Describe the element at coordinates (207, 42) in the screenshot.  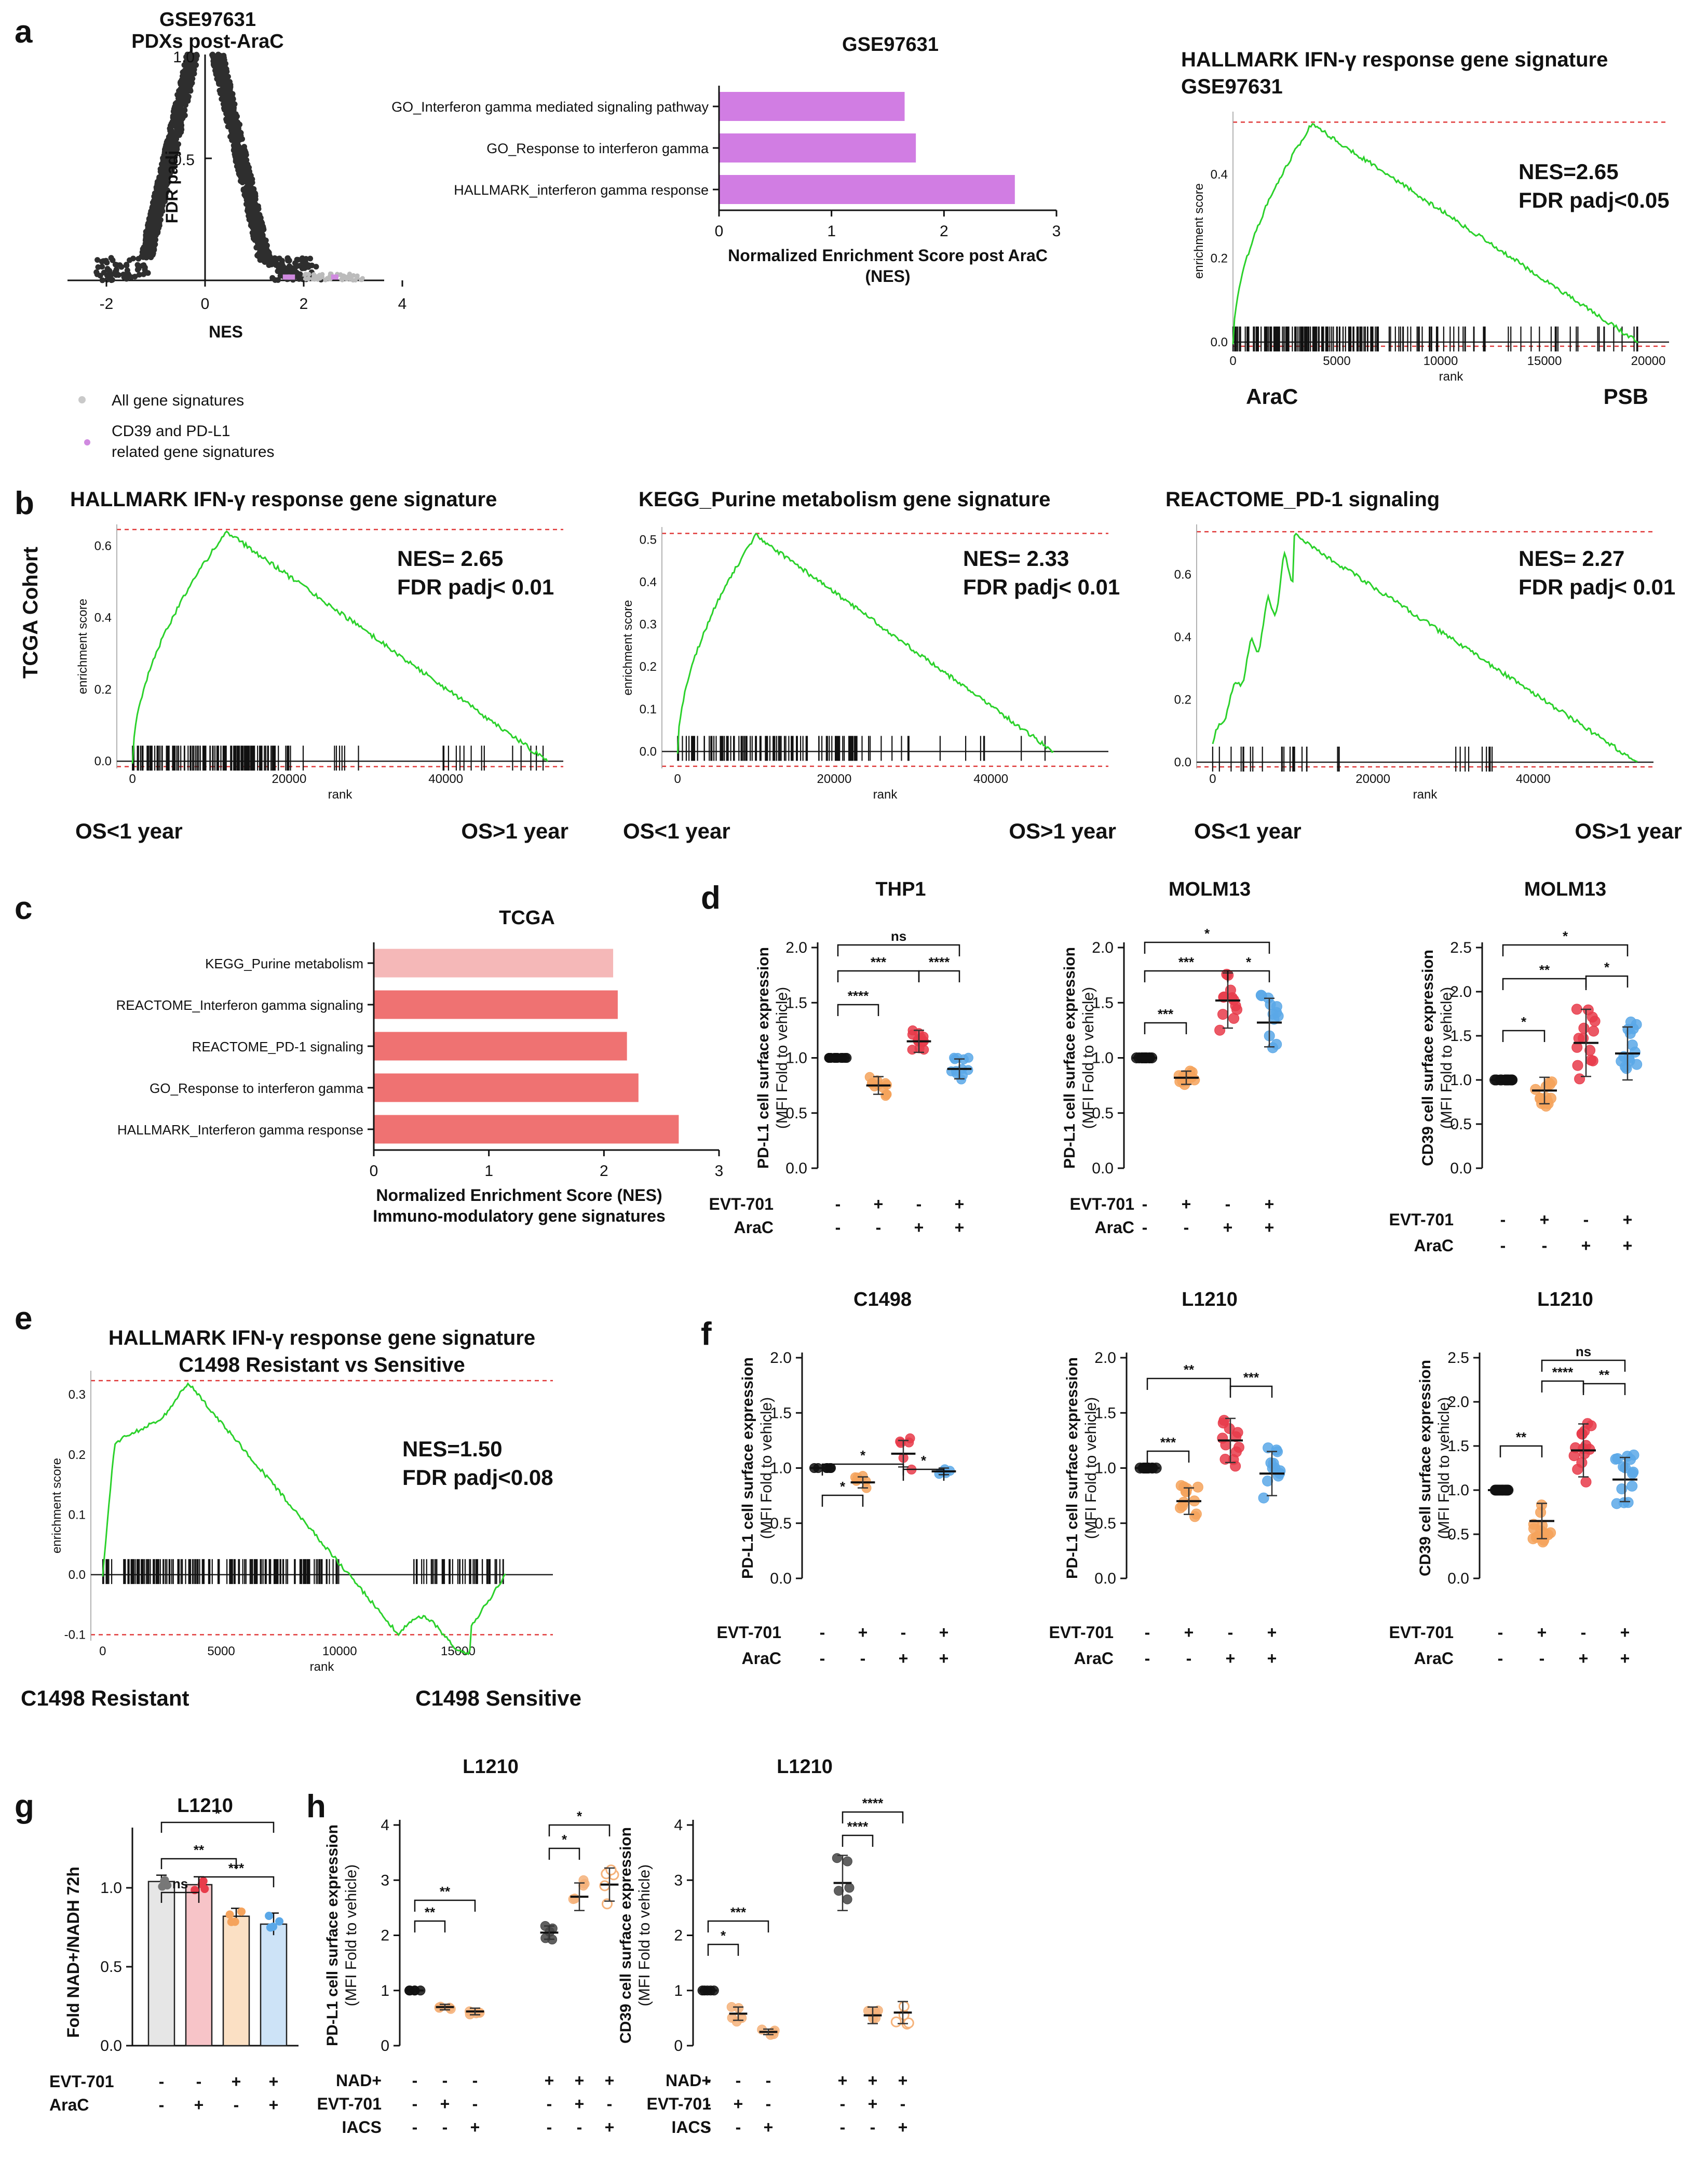
I see `volcano-title-2: PDXs post-AraC` at that location.